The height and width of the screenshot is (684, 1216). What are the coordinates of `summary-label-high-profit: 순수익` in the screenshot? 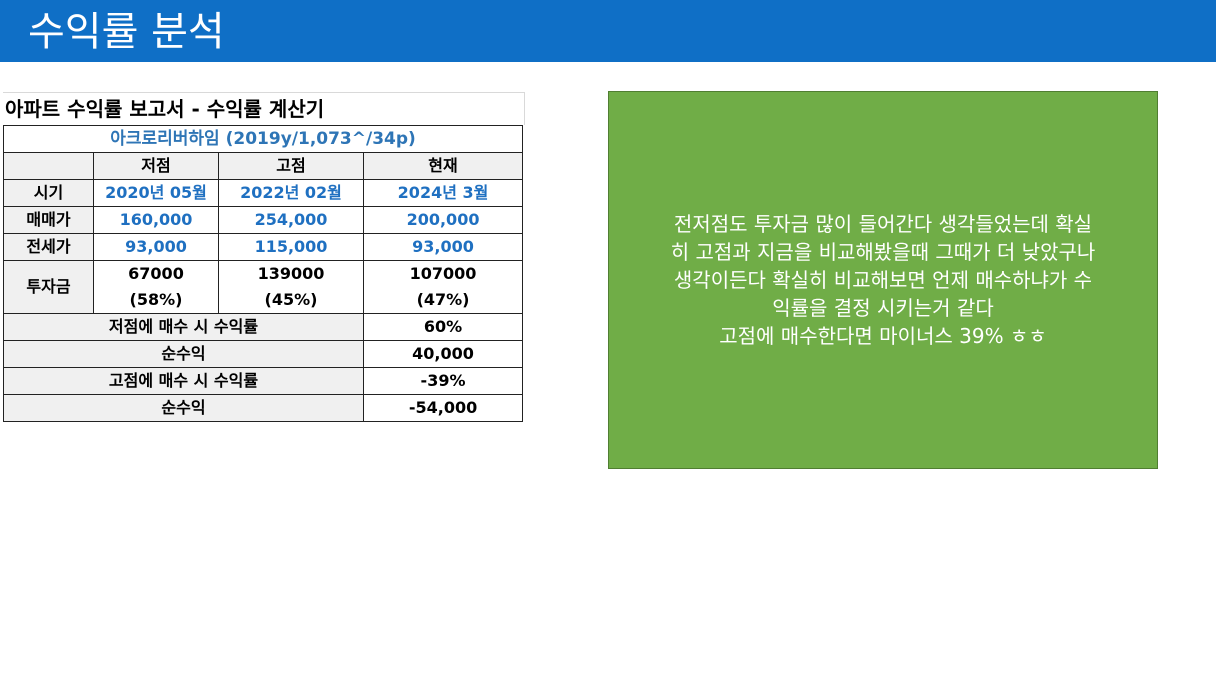 It's located at (183, 408).